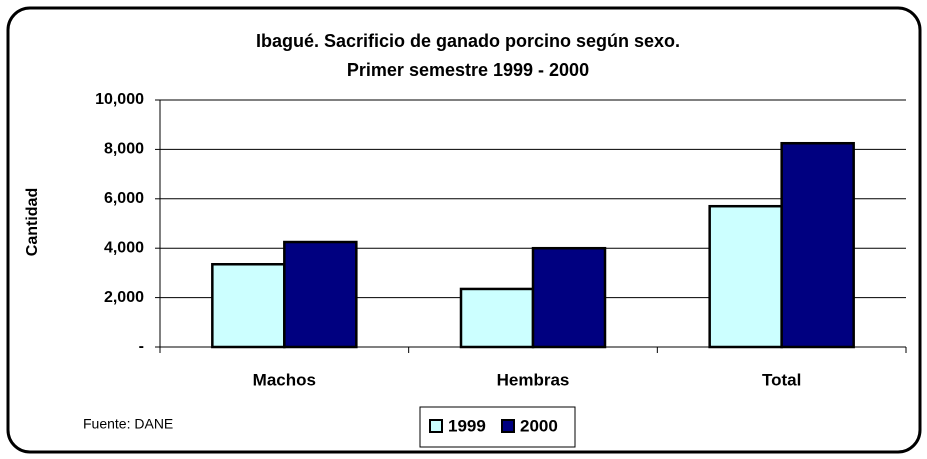 This screenshot has height=459, width=927. Describe the element at coordinates (467, 425) in the screenshot. I see `legend-label: 1999` at that location.